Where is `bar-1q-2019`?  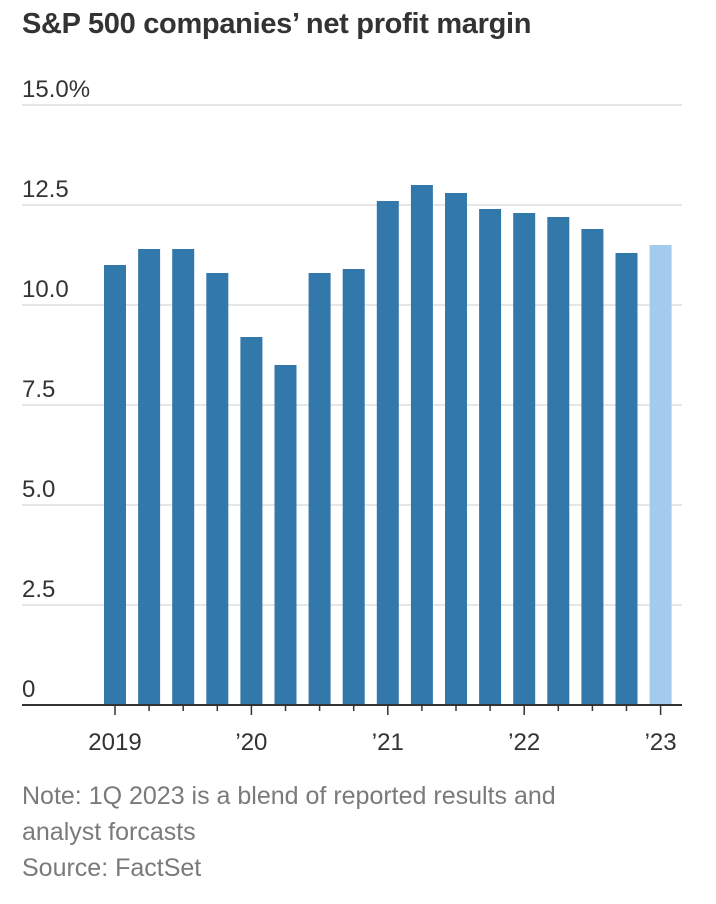
bar-1q-2019 is located at coordinates (115, 485).